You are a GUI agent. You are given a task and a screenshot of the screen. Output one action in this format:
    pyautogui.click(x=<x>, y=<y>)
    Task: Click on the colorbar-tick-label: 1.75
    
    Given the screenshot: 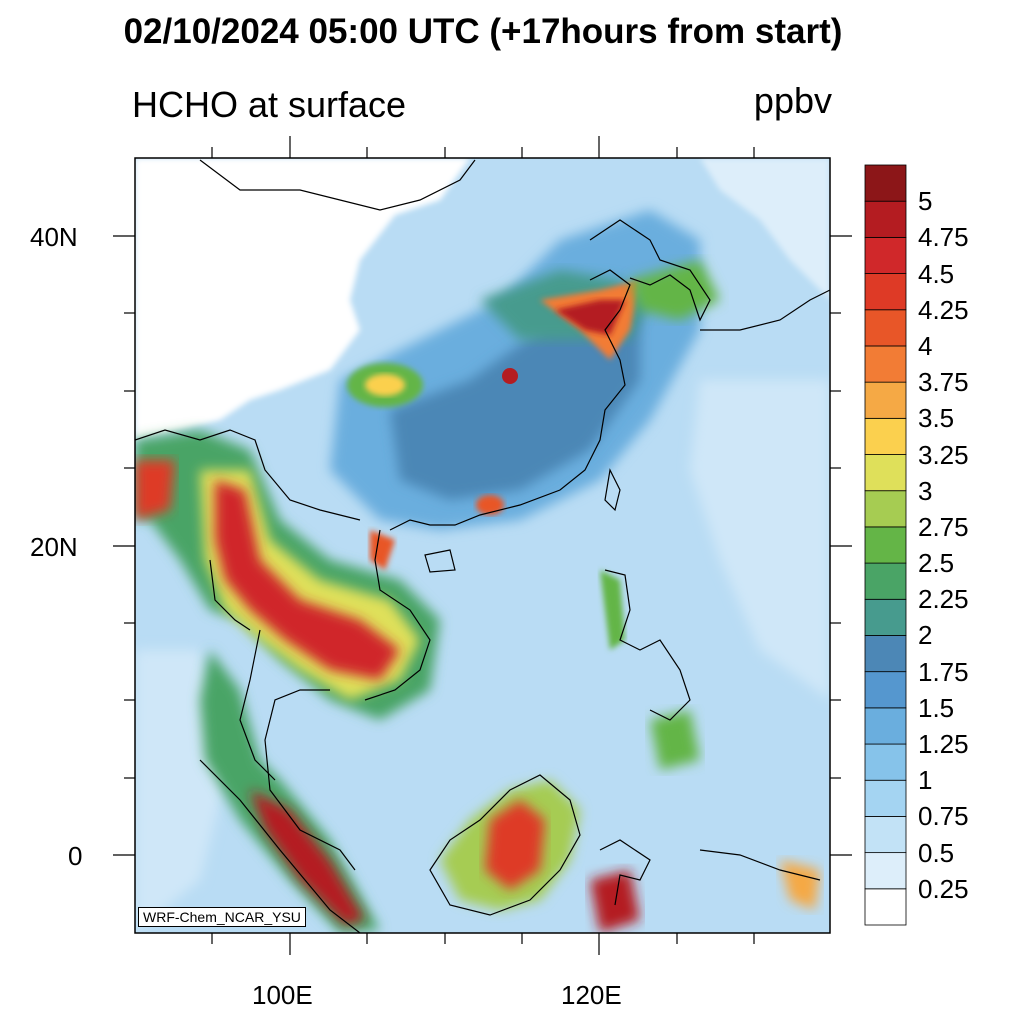 What is the action you would take?
    pyautogui.click(x=943, y=671)
    